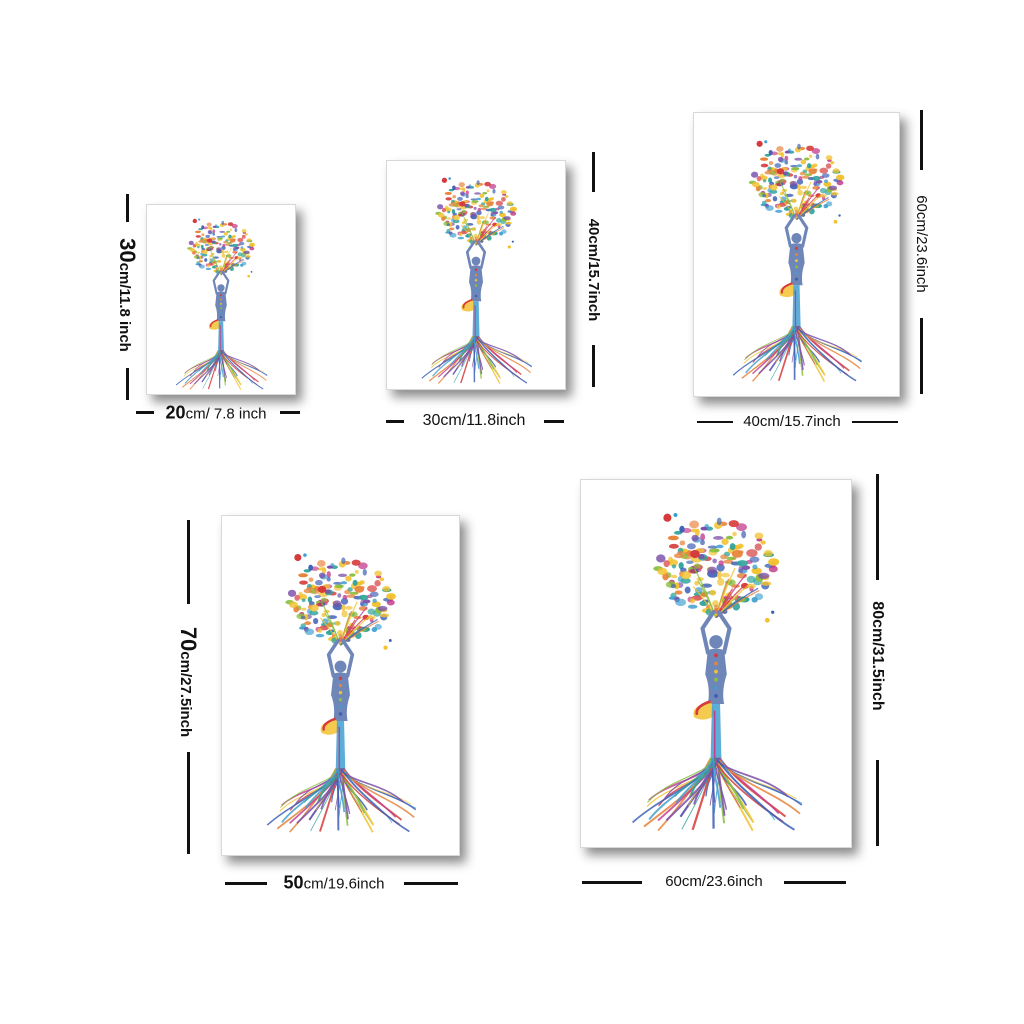 The width and height of the screenshot is (1024, 1024). Describe the element at coordinates (593, 270) in the screenshot. I see `height-label-30x40: 40cm/15.7inch` at that location.